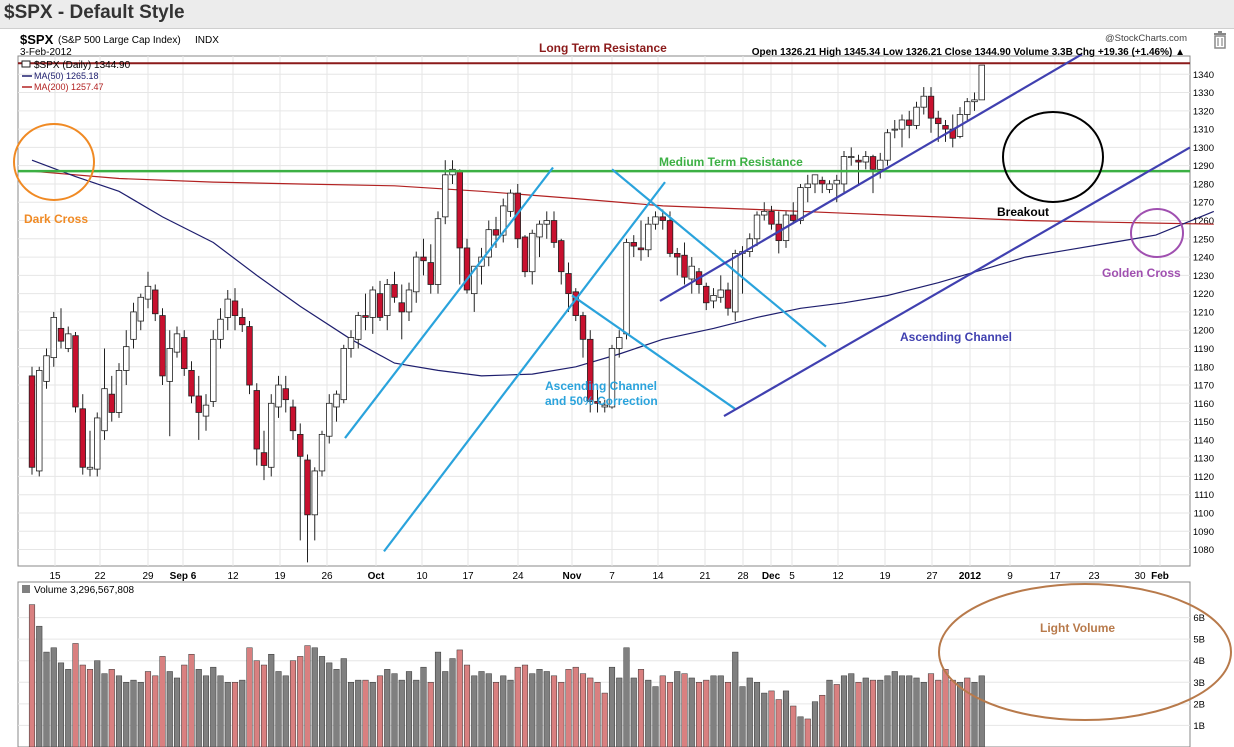 This screenshot has height=747, width=1234. What do you see at coordinates (54, 162) in the screenshot?
I see `dark-cross-circle` at bounding box center [54, 162].